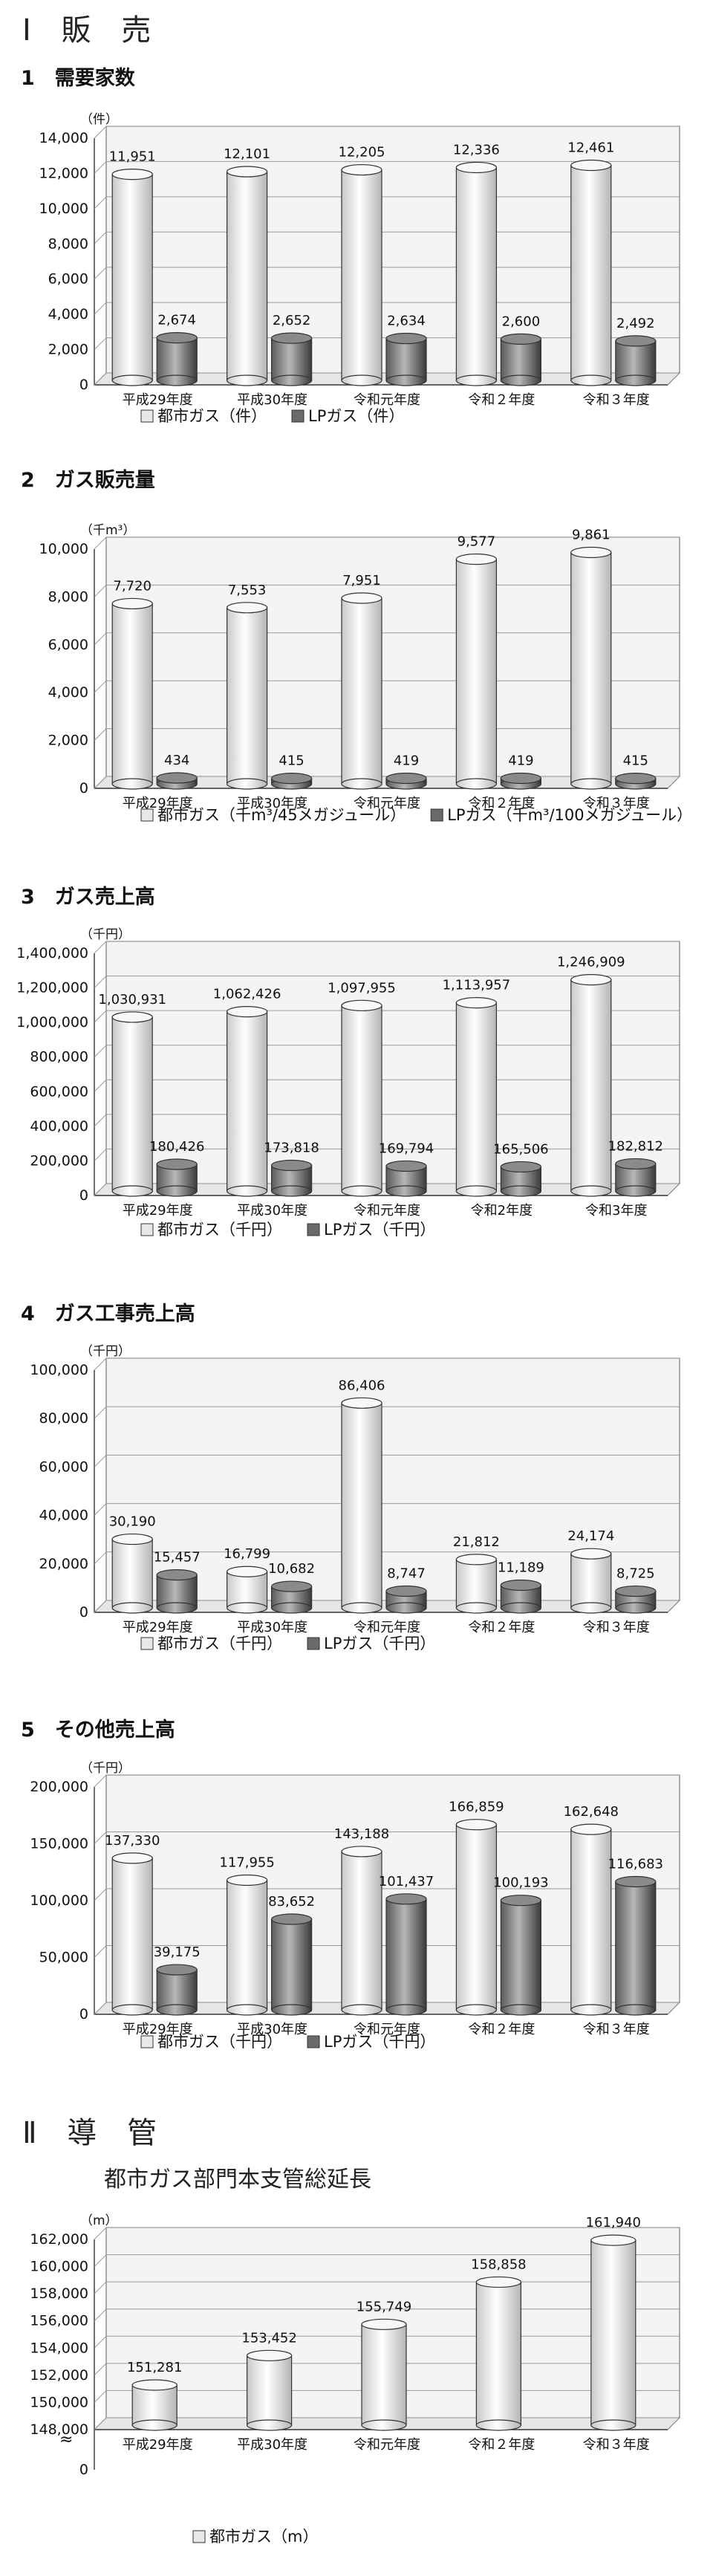 The image size is (713, 2576). Describe the element at coordinates (63, 1516) in the screenshot. I see `y-tick-label: 40,000` at that location.